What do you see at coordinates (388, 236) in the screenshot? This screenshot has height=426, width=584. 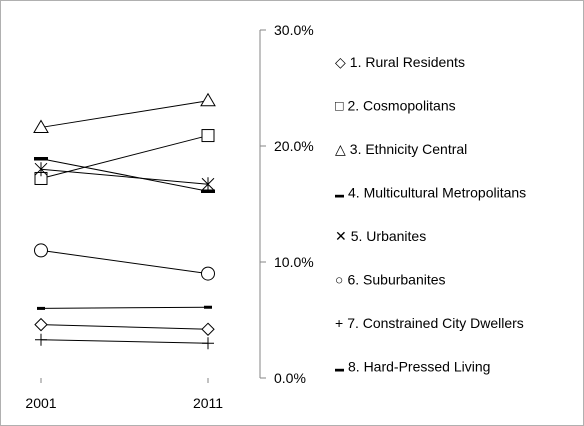 I see `legend-label: 5. Urbanites` at bounding box center [388, 236].